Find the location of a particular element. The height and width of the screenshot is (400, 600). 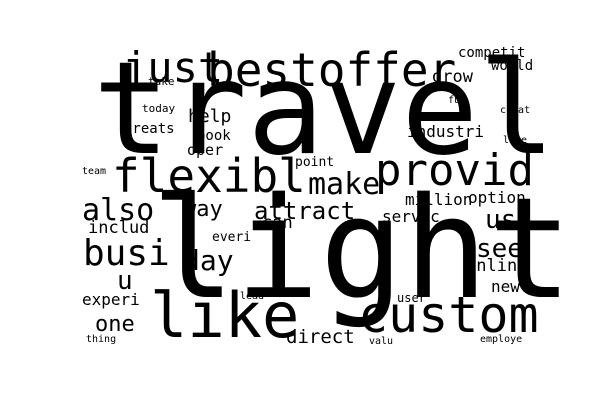

word-greats: greats is located at coordinates (149, 129).